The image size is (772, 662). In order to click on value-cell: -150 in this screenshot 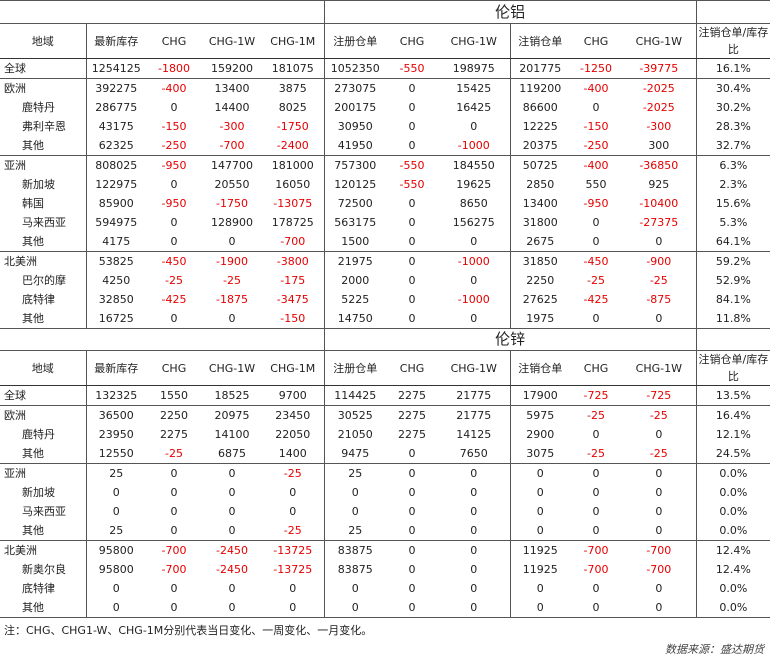, I will do `click(596, 126)`.